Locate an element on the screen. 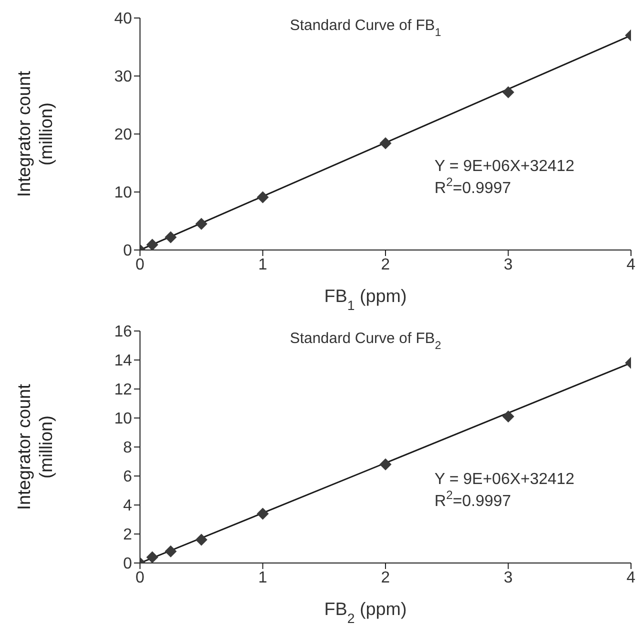 The height and width of the screenshot is (627, 641). y-tick-label: 16 is located at coordinates (123, 332).